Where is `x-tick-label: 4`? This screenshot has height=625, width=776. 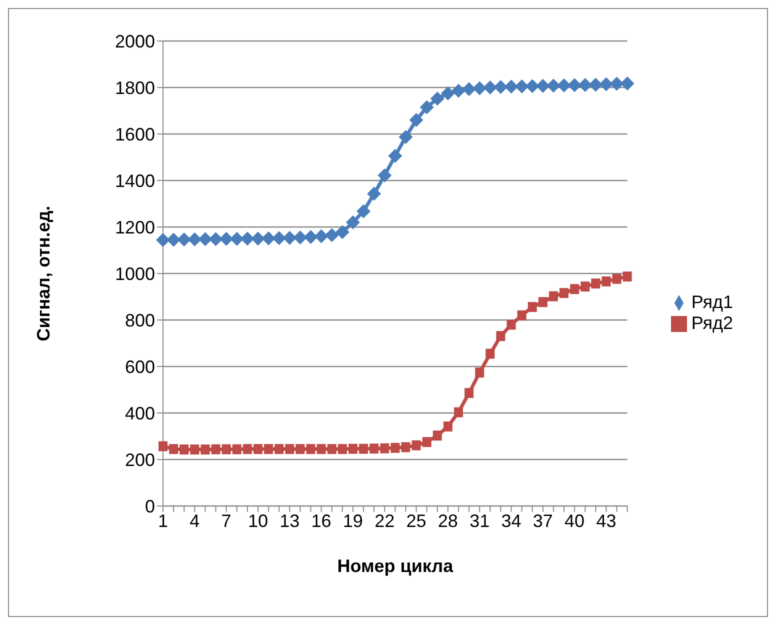 x-tick-label: 4 is located at coordinates (195, 520).